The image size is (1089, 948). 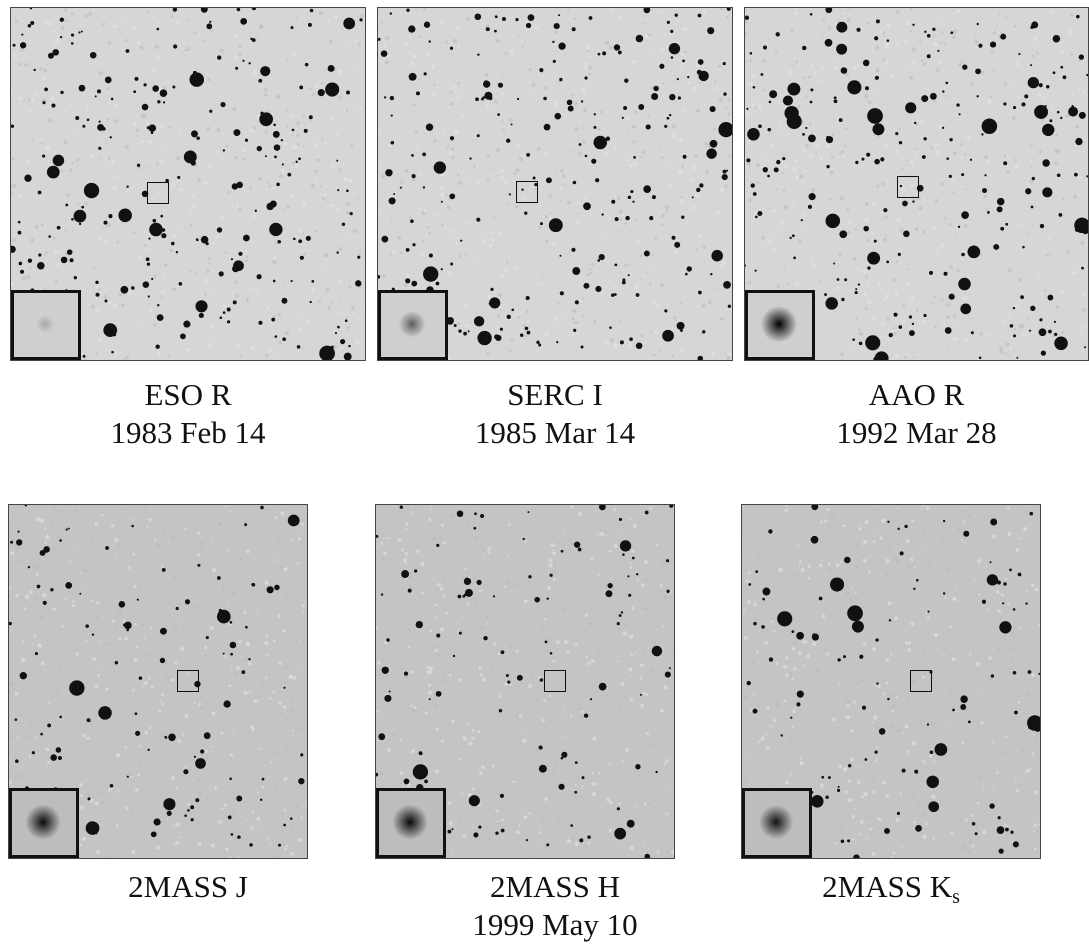 I want to click on target-source, so click(x=410, y=822).